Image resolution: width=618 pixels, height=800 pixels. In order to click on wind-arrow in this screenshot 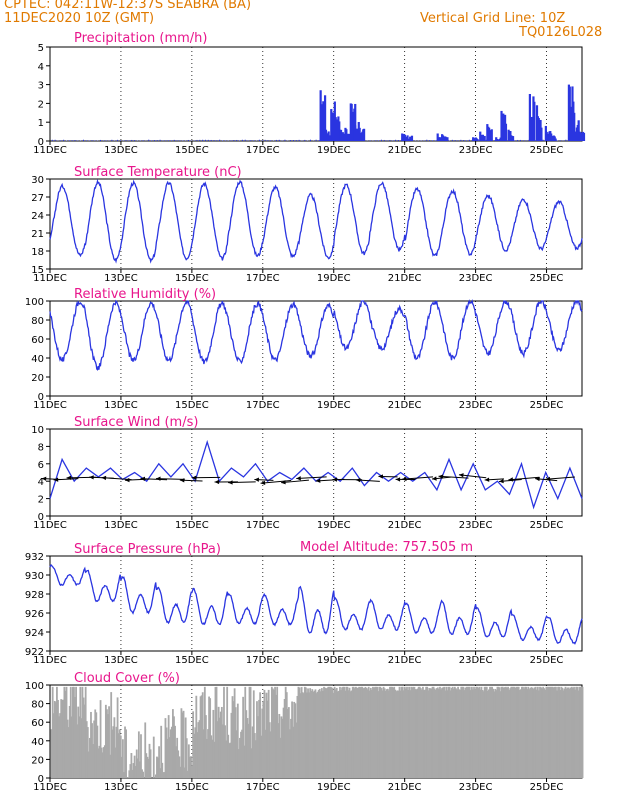, I will do `click(524, 478)`.